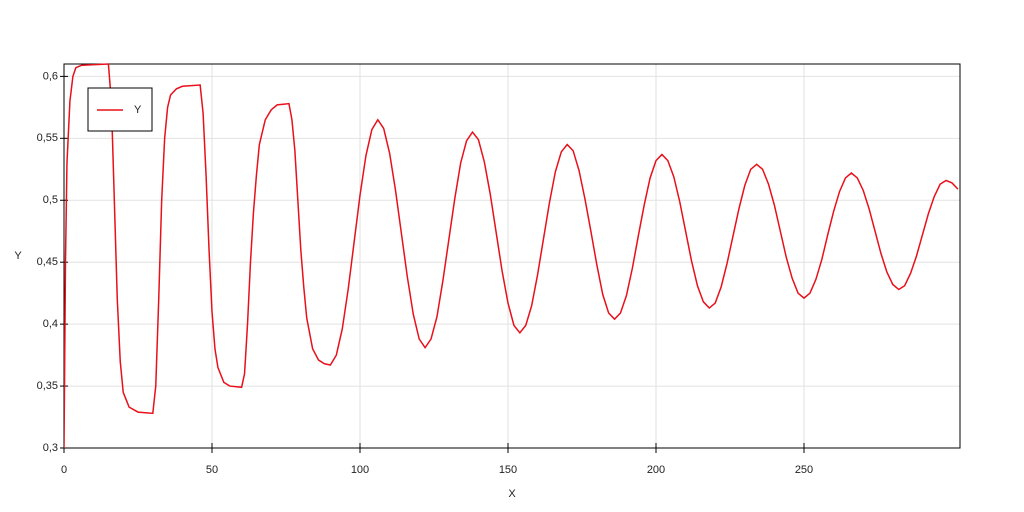 The width and height of the screenshot is (1024, 512). I want to click on y-tick-label: 0,5, so click(50, 200).